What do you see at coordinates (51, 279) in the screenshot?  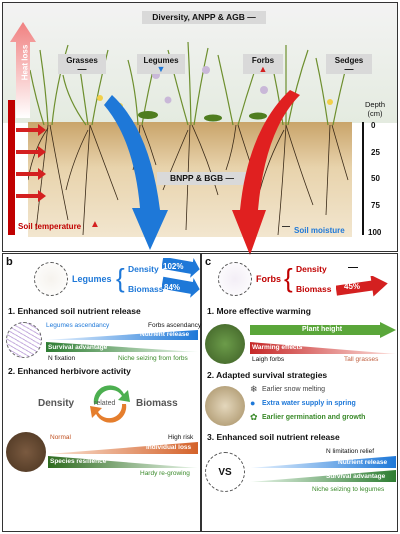 I see `legume-icon` at bounding box center [51, 279].